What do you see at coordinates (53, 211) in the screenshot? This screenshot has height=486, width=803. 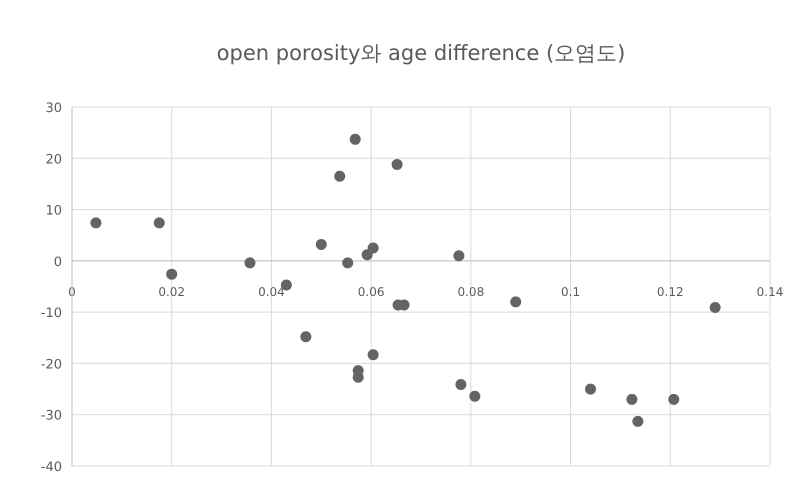 I see `y-tick-label: 10` at bounding box center [53, 211].